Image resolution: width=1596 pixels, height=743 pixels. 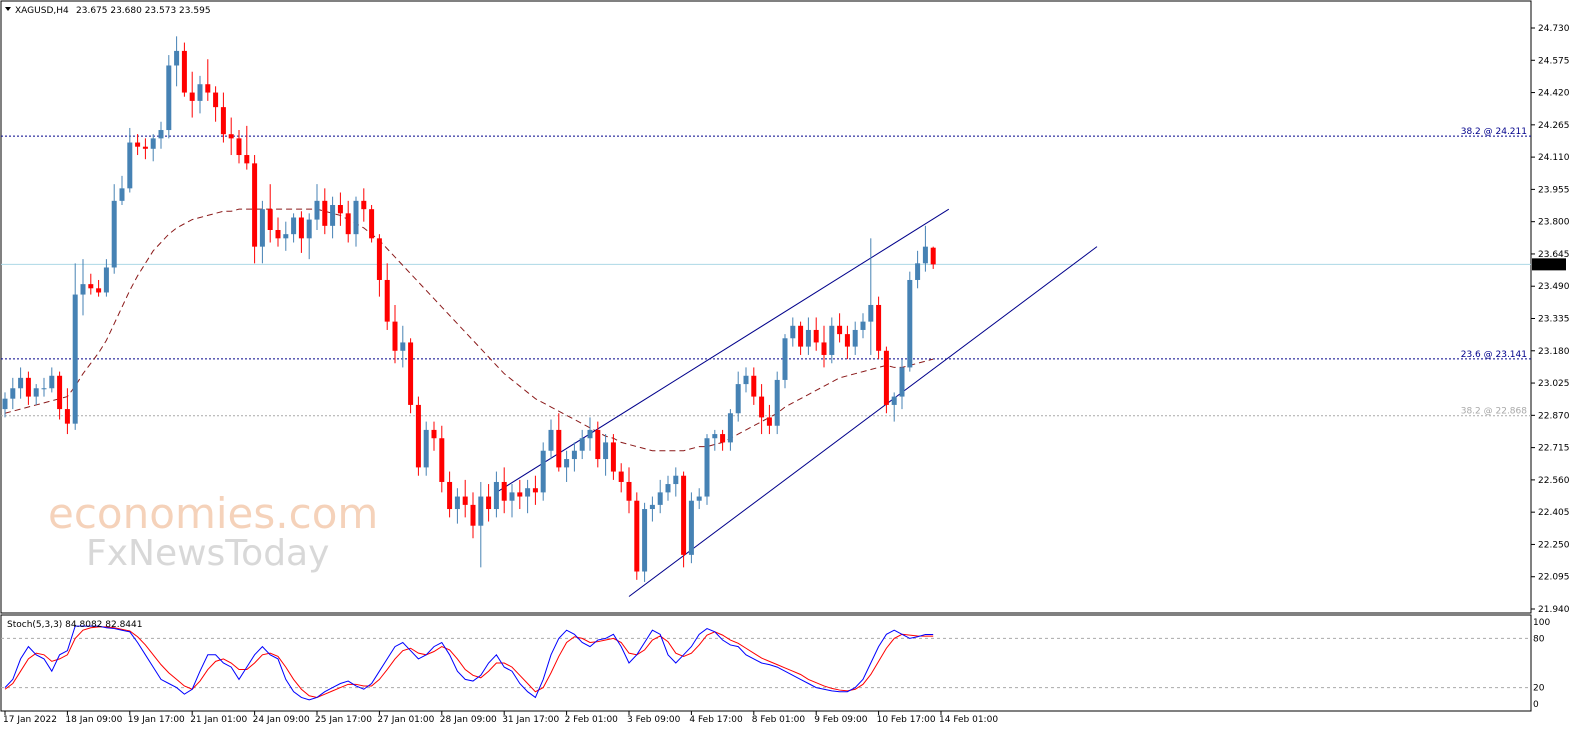 I want to click on fib-level-label: 38.2 @ 24.211, so click(x=1494, y=132).